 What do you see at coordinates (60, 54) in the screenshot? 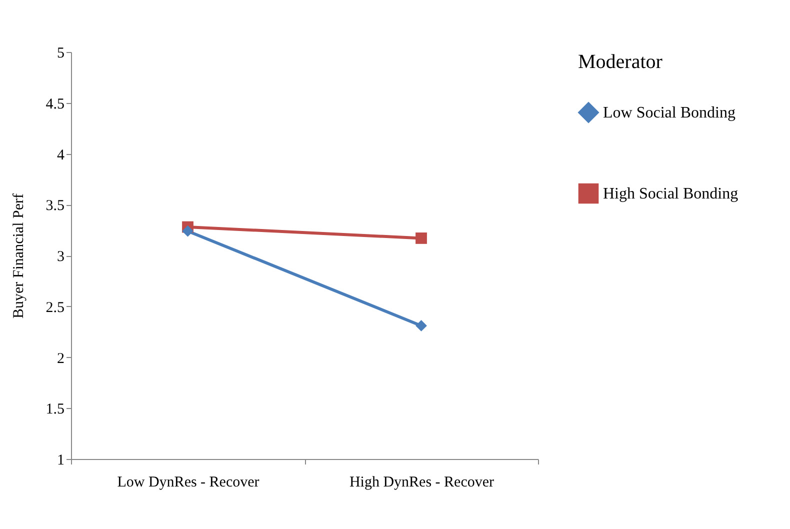
I see `y-tick-label: 5` at bounding box center [60, 54].